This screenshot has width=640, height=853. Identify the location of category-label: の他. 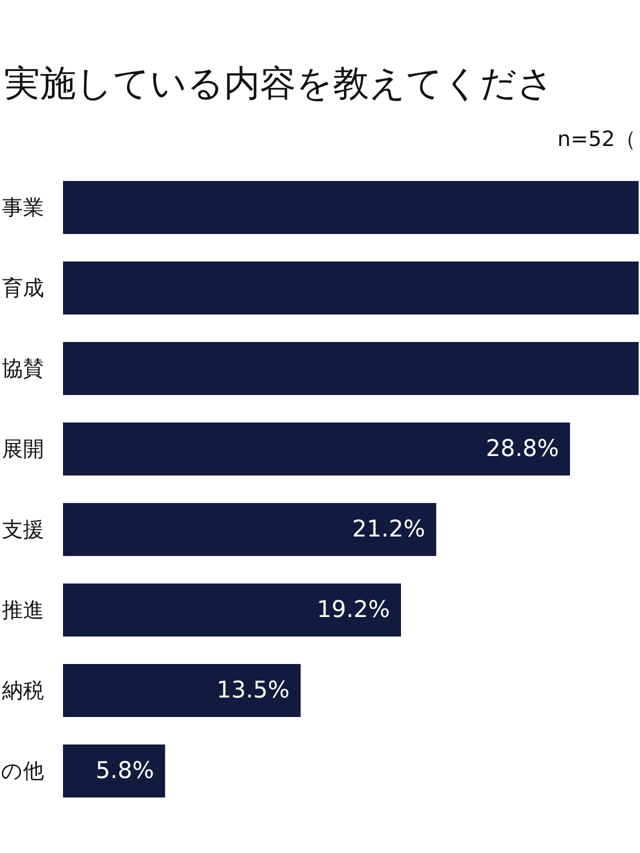
(22, 771).